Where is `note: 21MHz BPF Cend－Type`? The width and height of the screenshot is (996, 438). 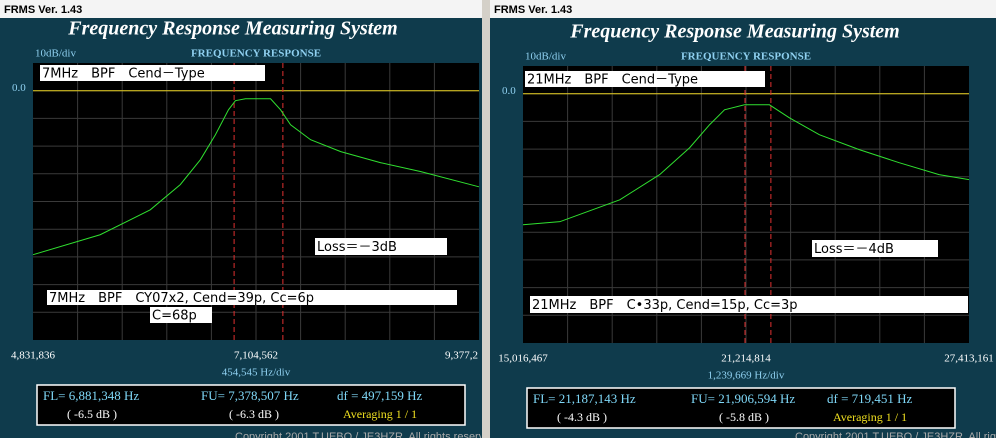
note: 21MHz BPF Cend－Type is located at coordinates (612, 80).